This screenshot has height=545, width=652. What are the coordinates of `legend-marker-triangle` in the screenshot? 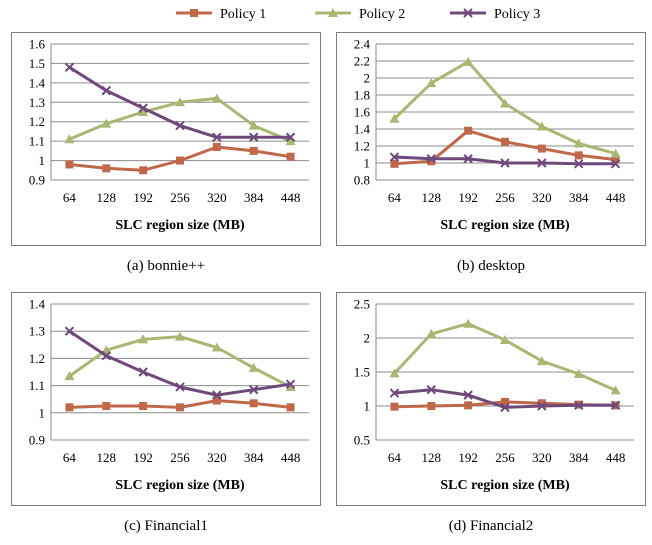 It's located at (333, 12).